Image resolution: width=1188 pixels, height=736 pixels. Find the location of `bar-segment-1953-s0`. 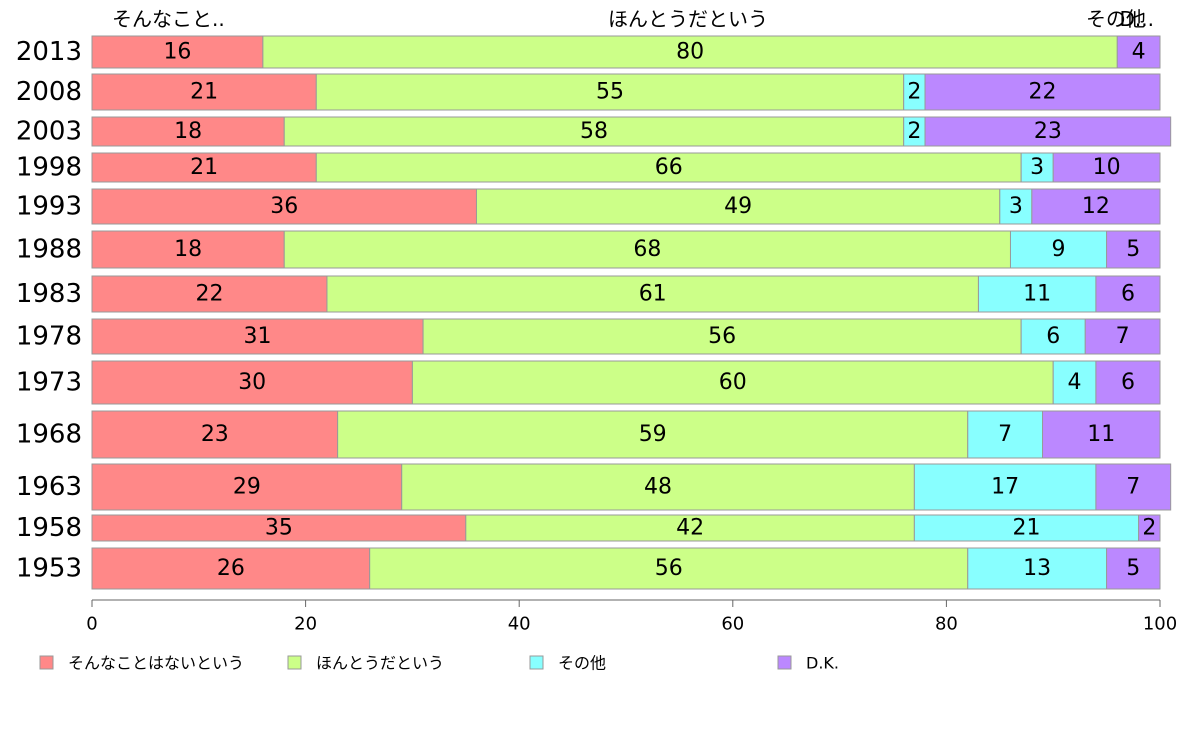

bar-segment-1953-s0 is located at coordinates (231, 568).